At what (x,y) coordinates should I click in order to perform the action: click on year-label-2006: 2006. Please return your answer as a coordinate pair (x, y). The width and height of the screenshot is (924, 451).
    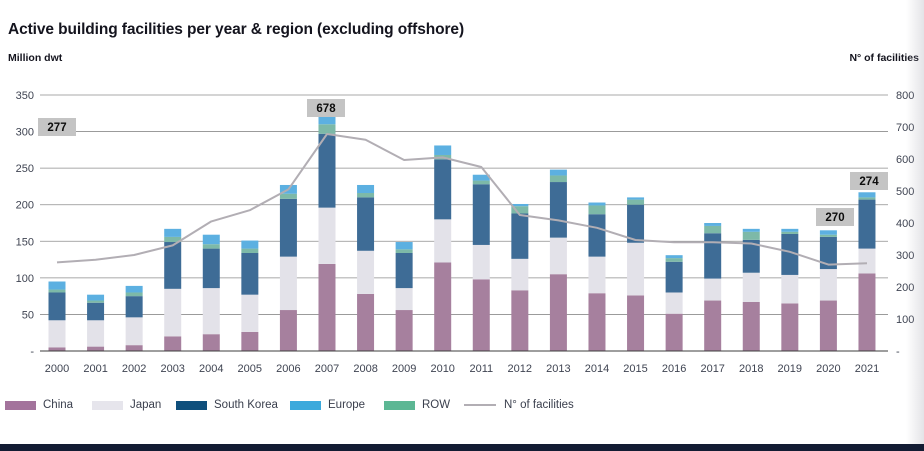
    Looking at the image, I should click on (288, 369).